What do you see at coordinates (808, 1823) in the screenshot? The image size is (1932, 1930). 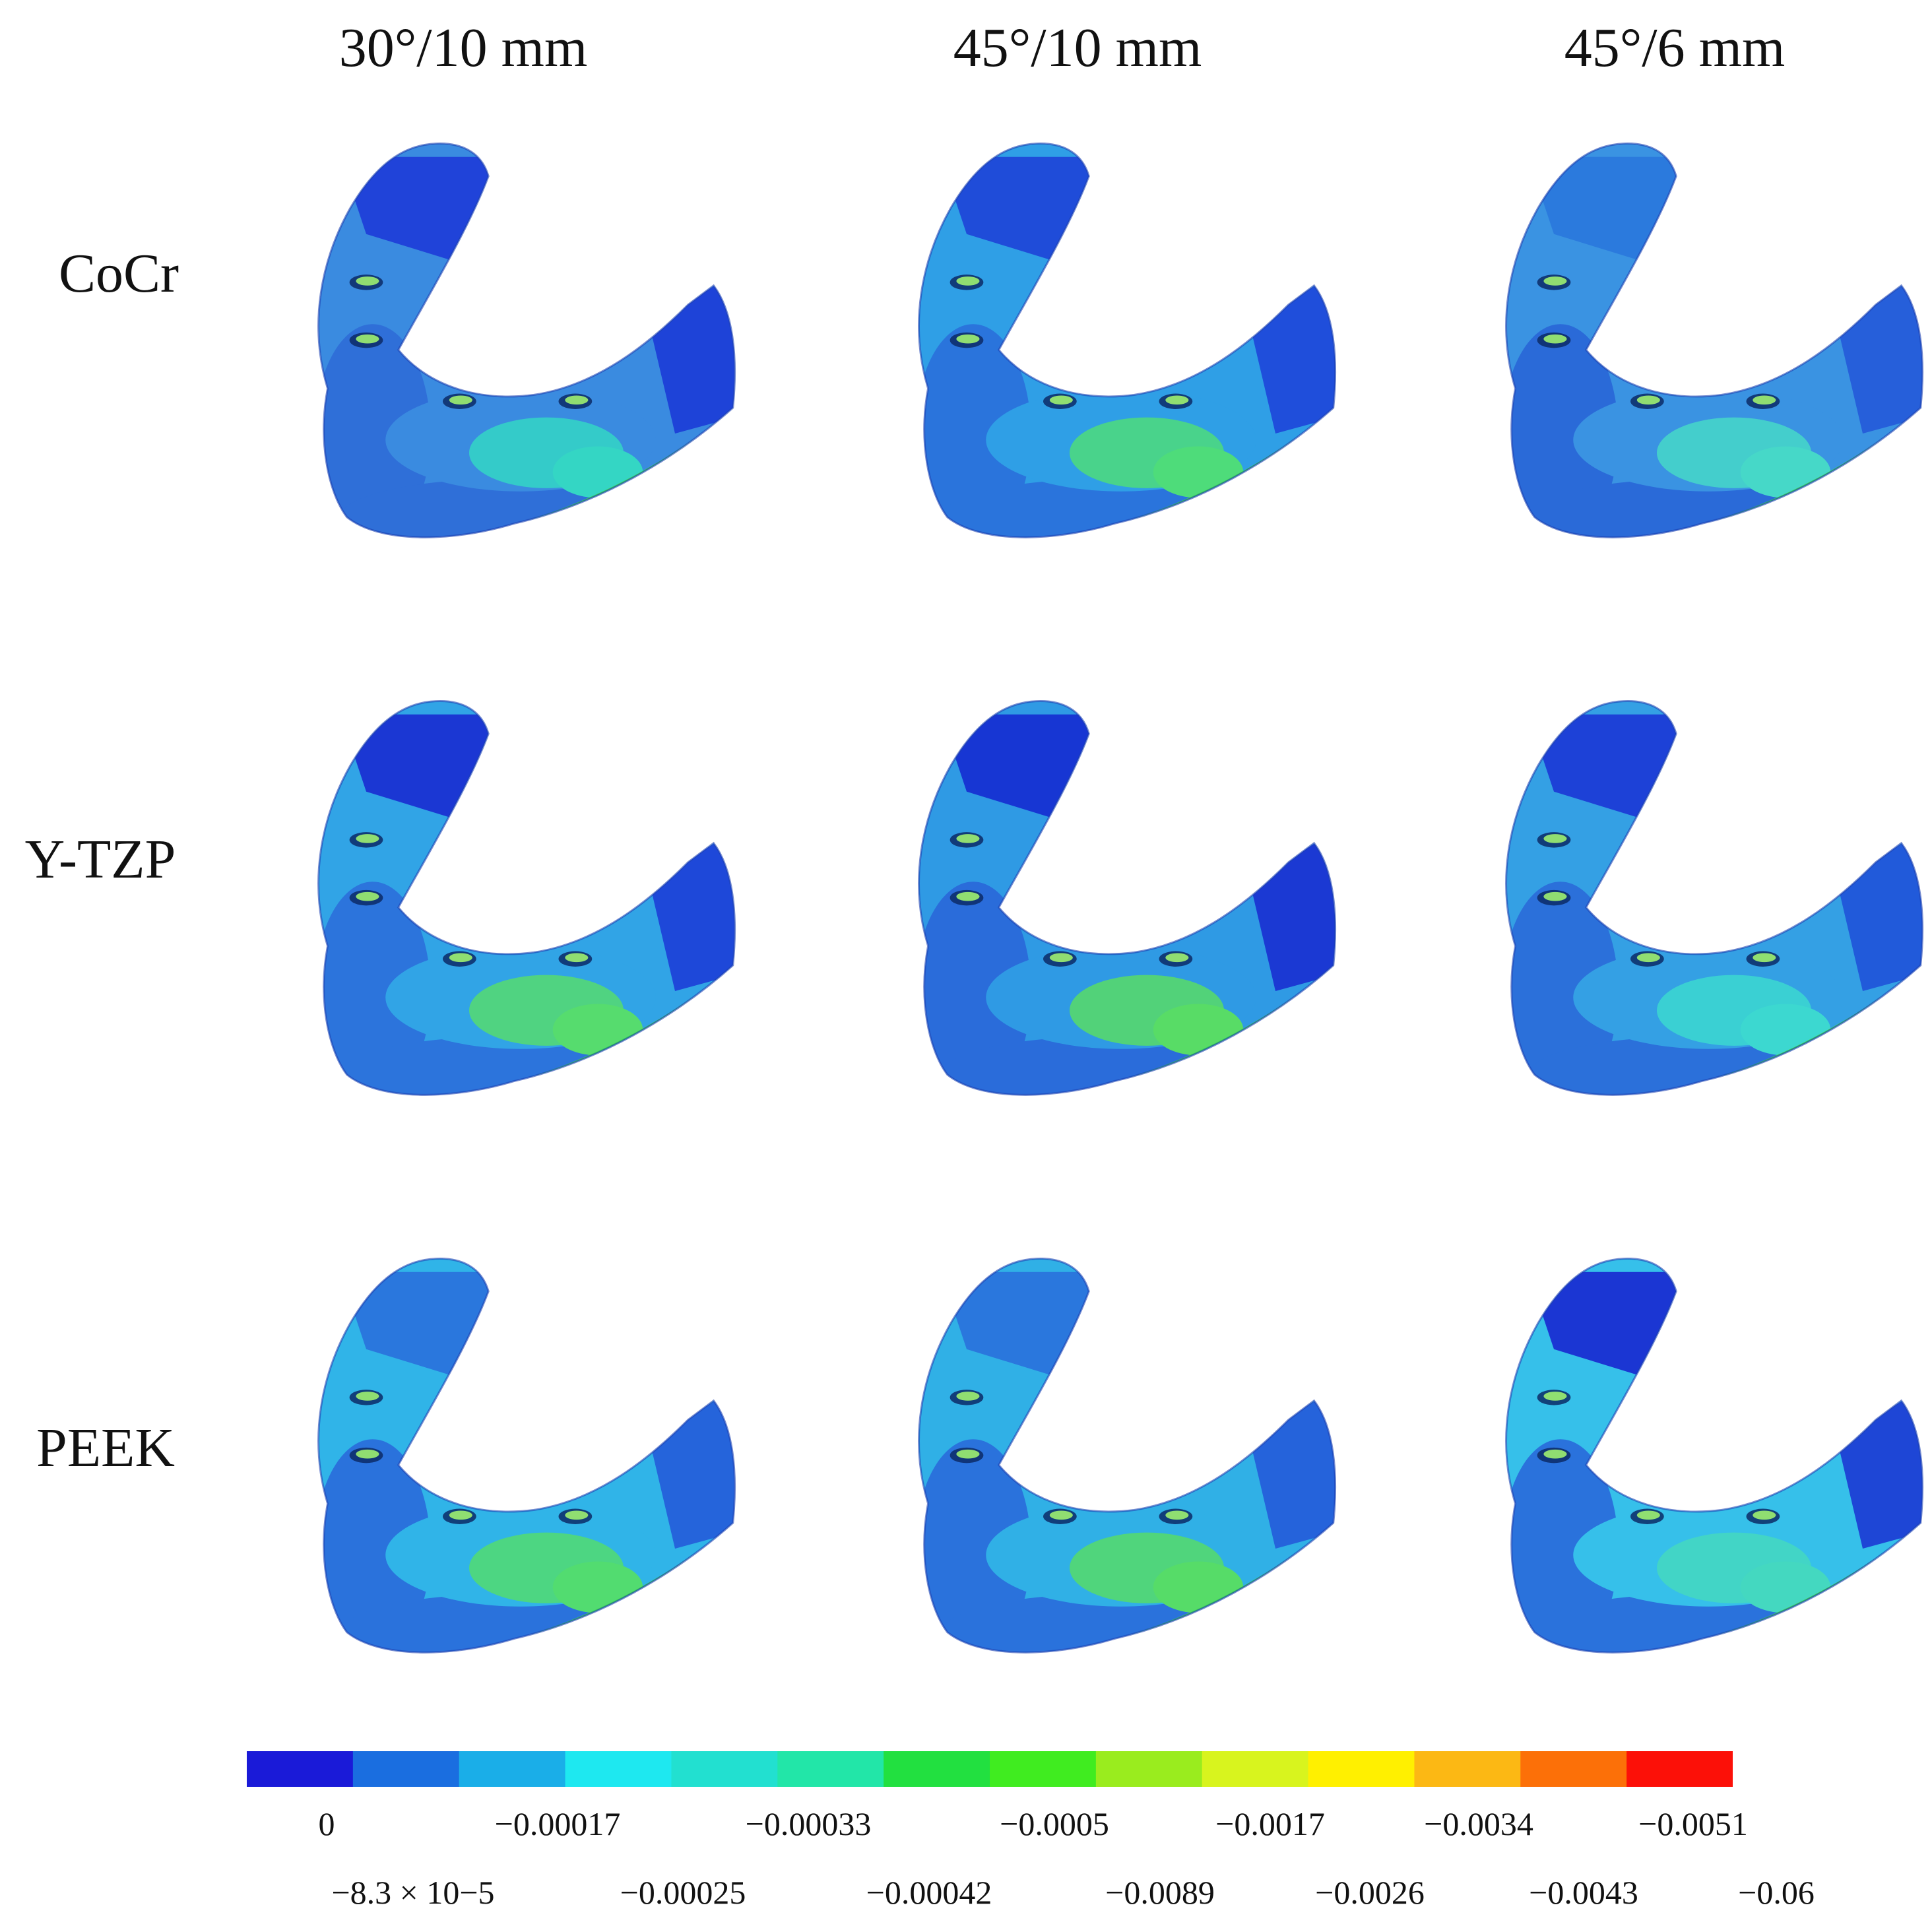 I see `colorbar-label-upper: −0.00033` at bounding box center [808, 1823].